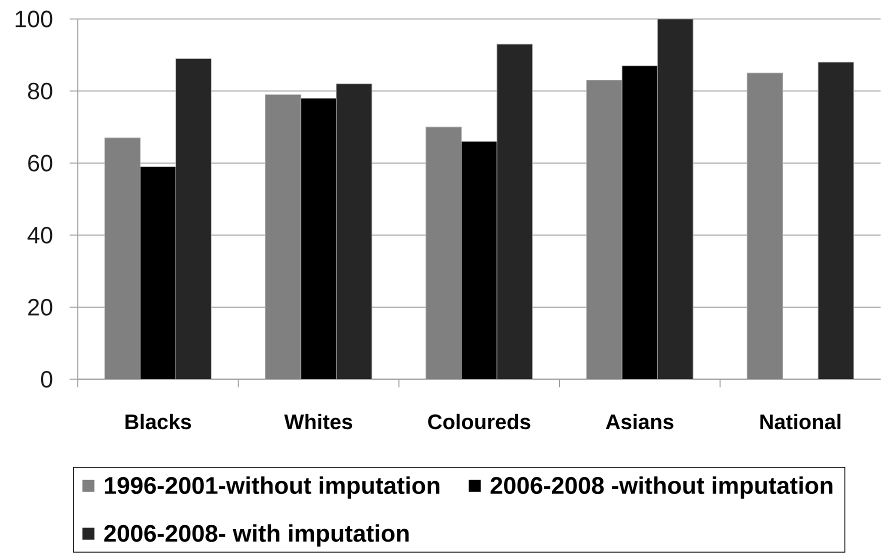  What do you see at coordinates (40, 307) in the screenshot?
I see `y-tick-label: 20` at bounding box center [40, 307].